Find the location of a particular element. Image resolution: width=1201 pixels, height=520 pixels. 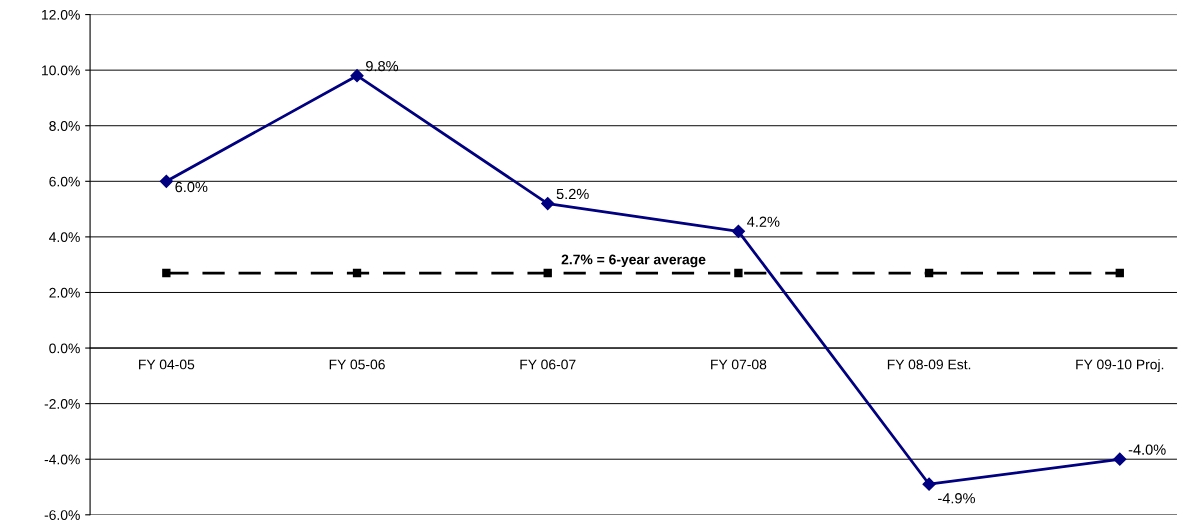

y-tick-label: 8.0% is located at coordinates (64, 126).